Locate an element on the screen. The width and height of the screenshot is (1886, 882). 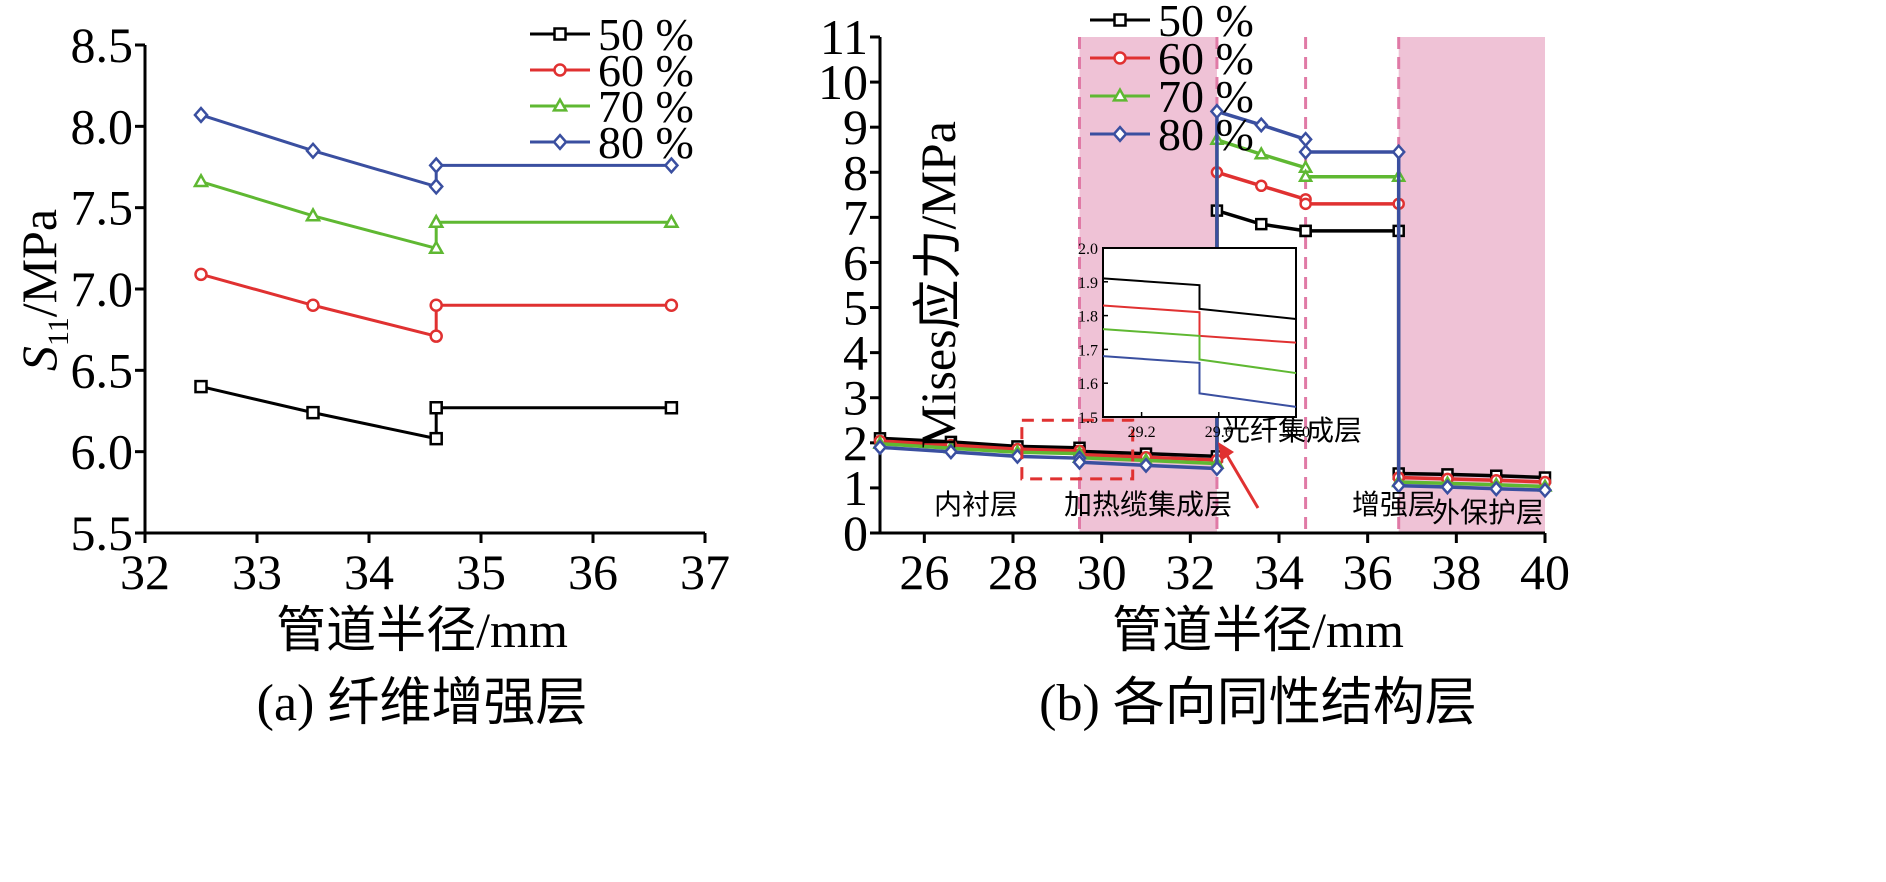
panel-b-y-tick-label: 9 is located at coordinates (855, 127).